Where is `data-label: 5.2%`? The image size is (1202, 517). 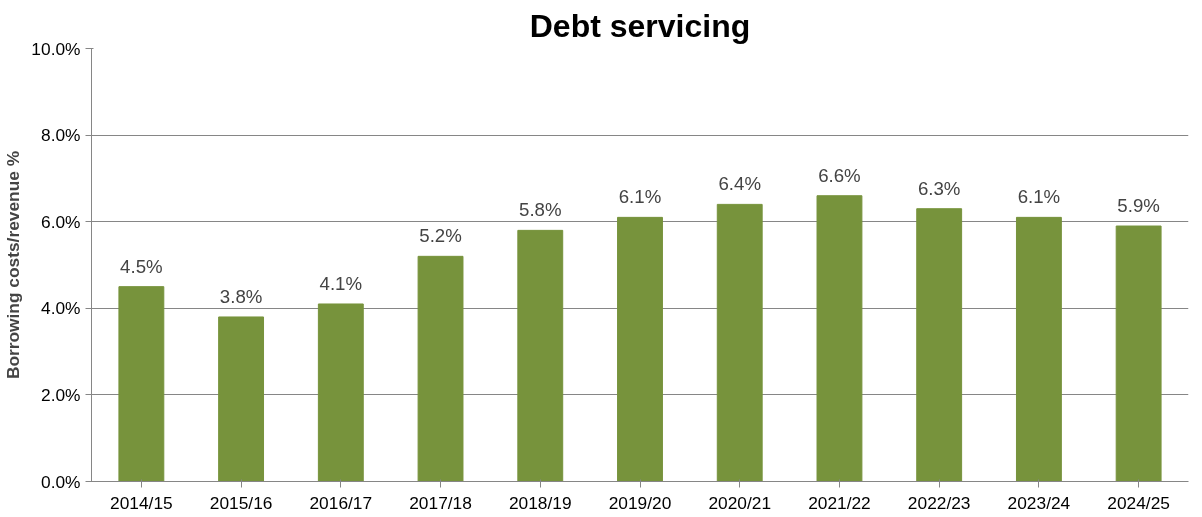 data-label: 5.2% is located at coordinates (440, 236).